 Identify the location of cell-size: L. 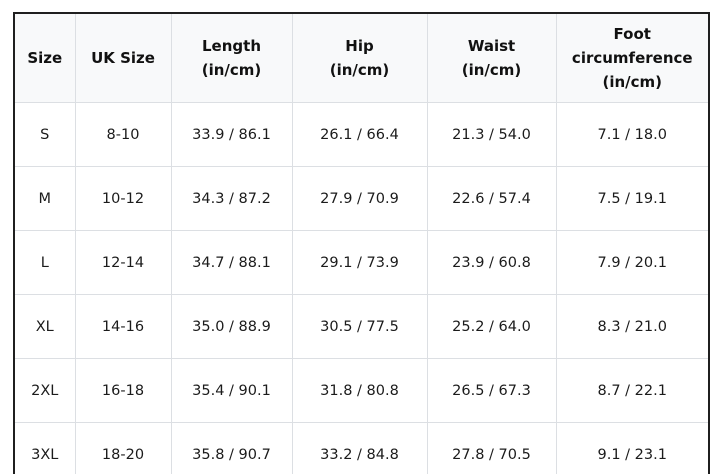
(44, 262).